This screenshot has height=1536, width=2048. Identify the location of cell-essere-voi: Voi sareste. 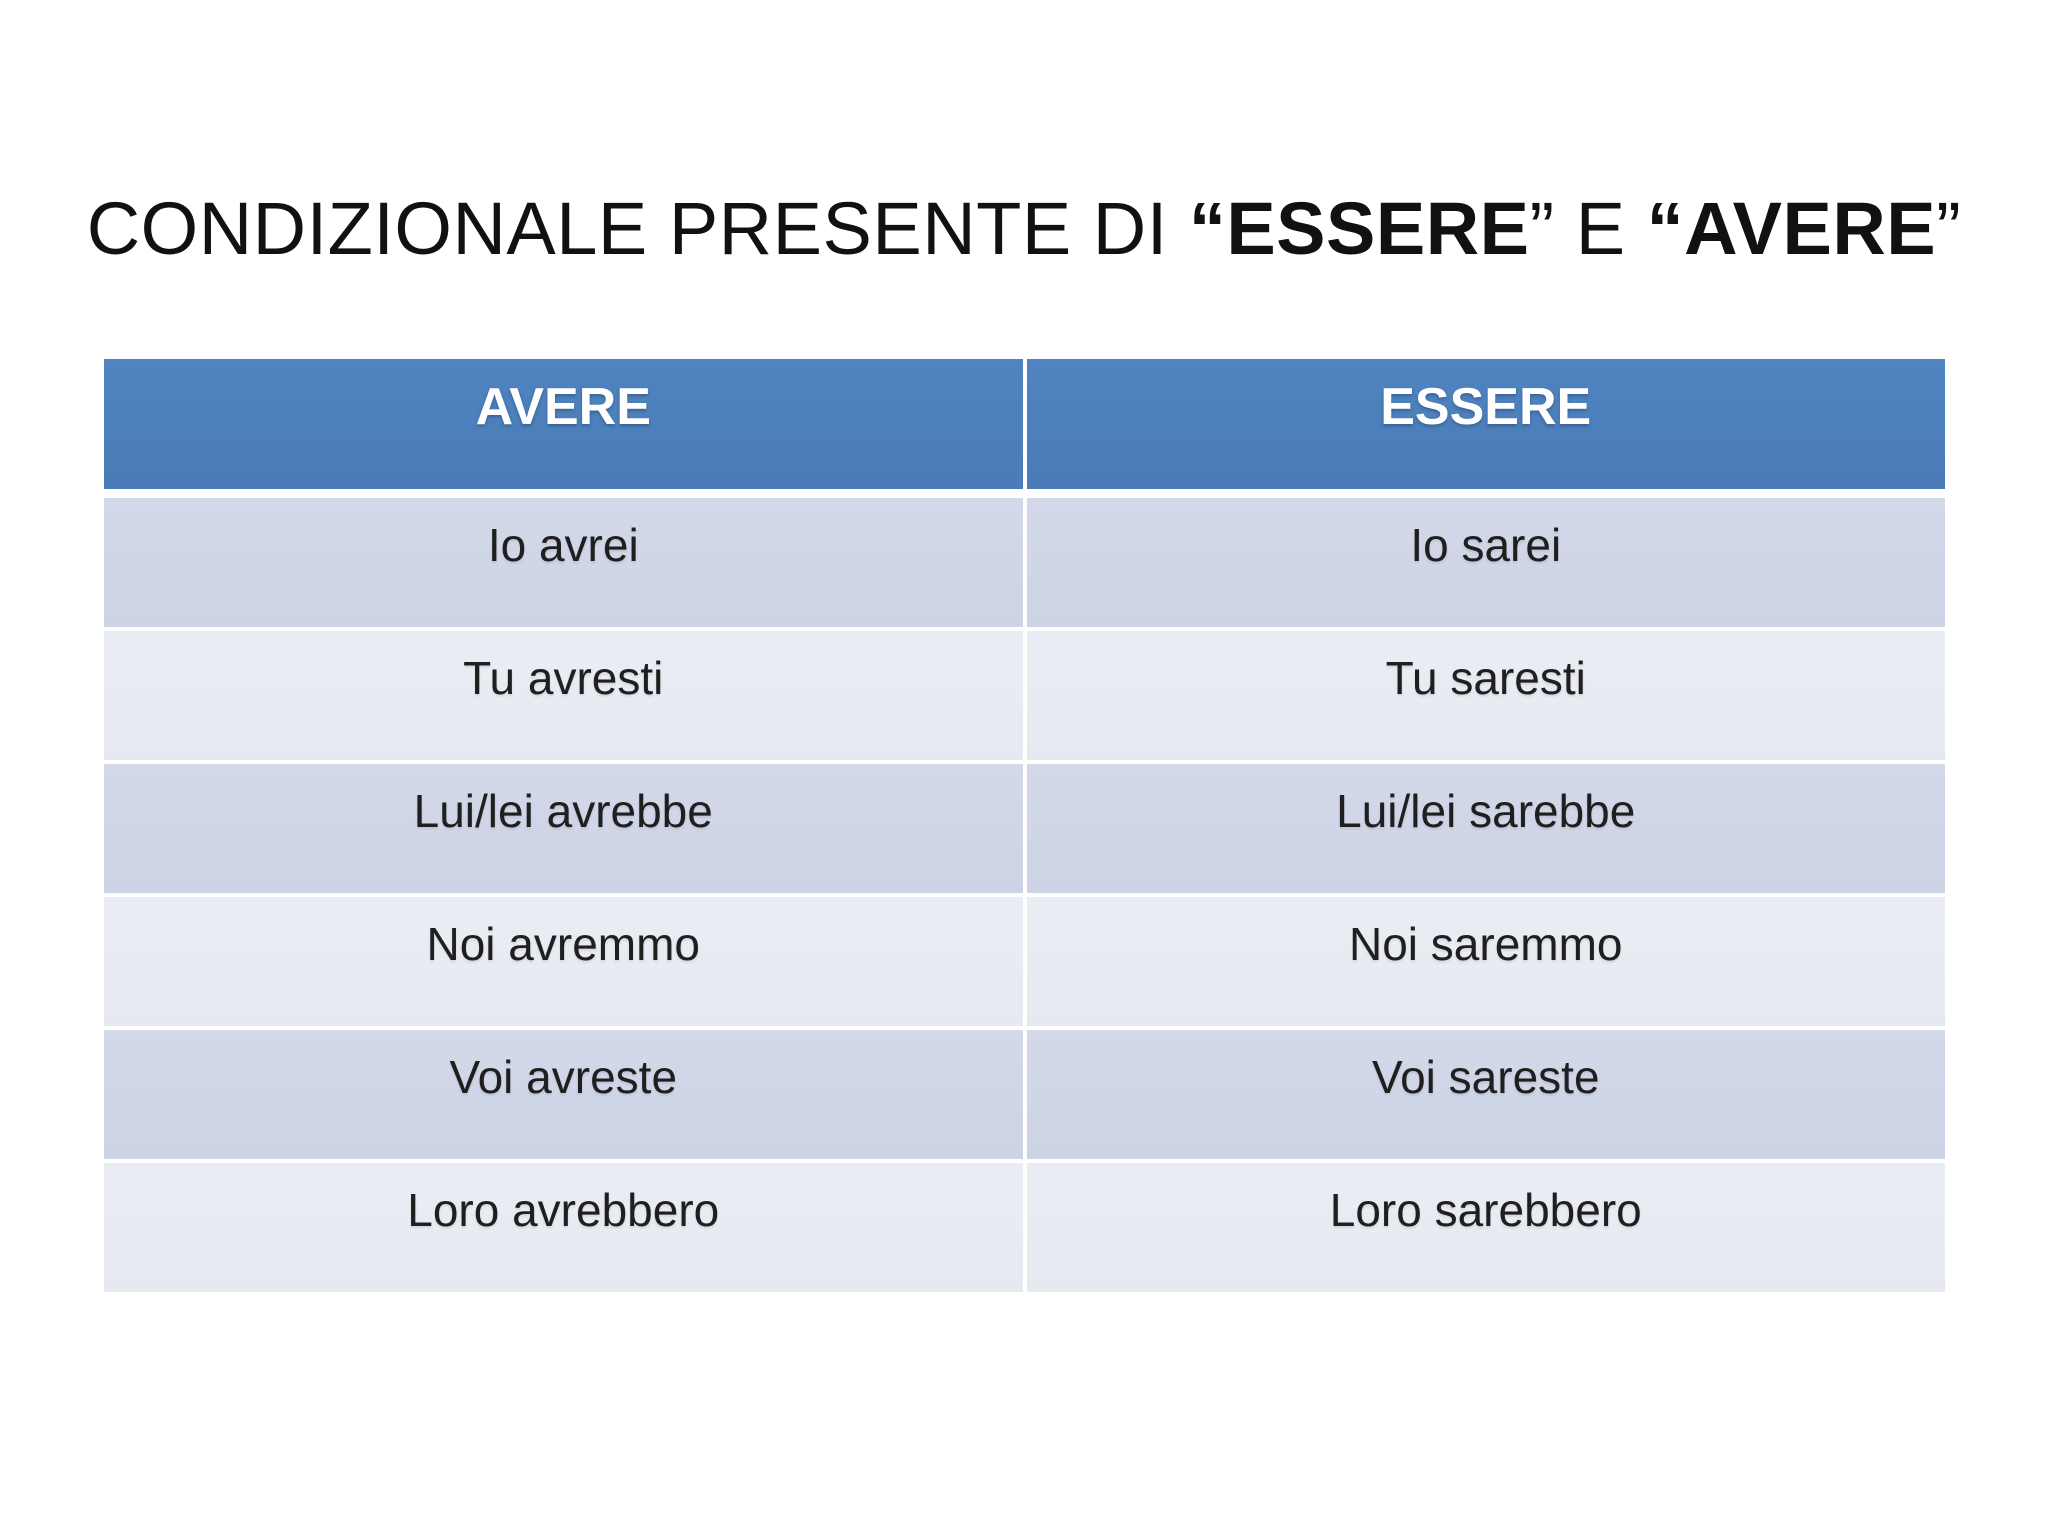
(1485, 1094).